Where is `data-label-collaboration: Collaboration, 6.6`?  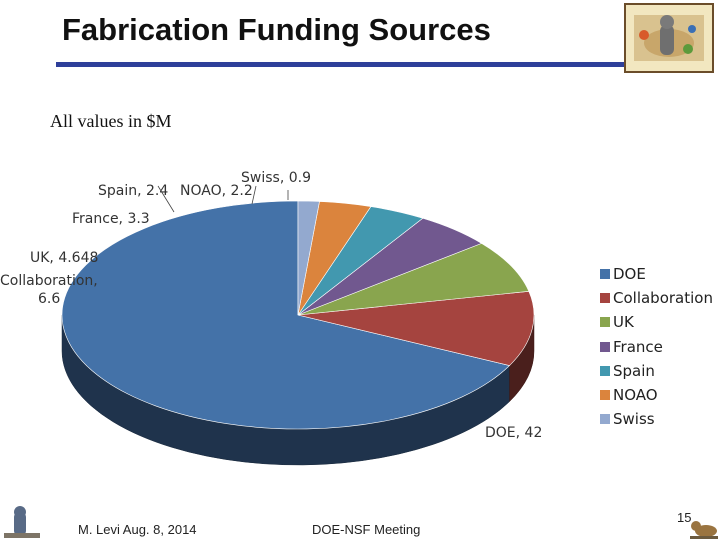
data-label-collaboration: Collaboration, 6.6 is located at coordinates (49, 290).